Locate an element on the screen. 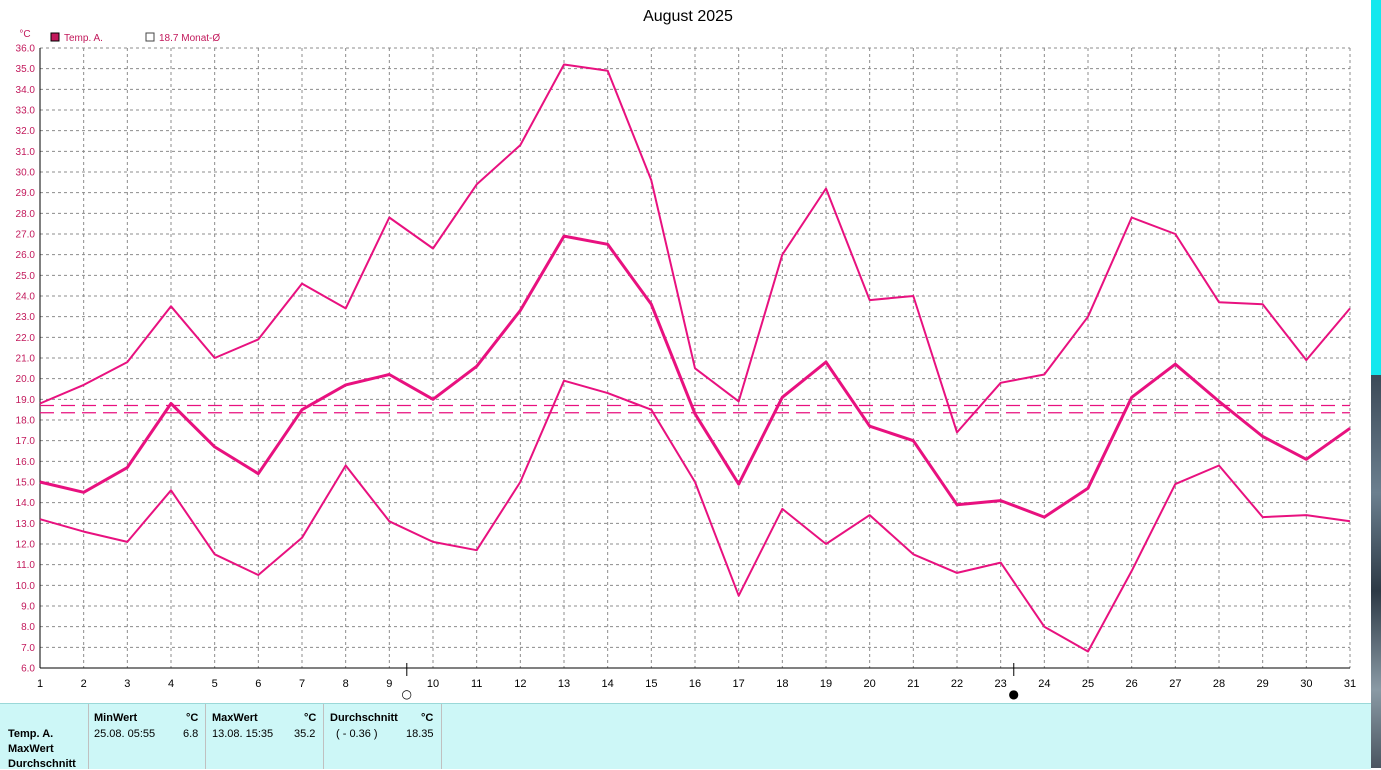 Image resolution: width=1381 pixels, height=770 pixels. moon-phase-markers: ○ ● is located at coordinates (710, 682).